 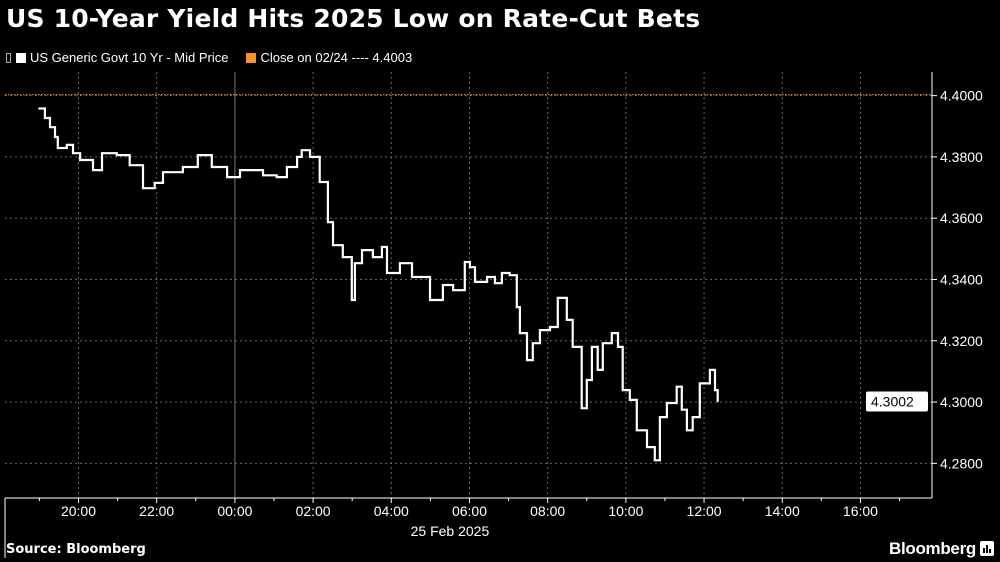 What do you see at coordinates (961, 96) in the screenshot?
I see `y-tick-label: 4.4000` at bounding box center [961, 96].